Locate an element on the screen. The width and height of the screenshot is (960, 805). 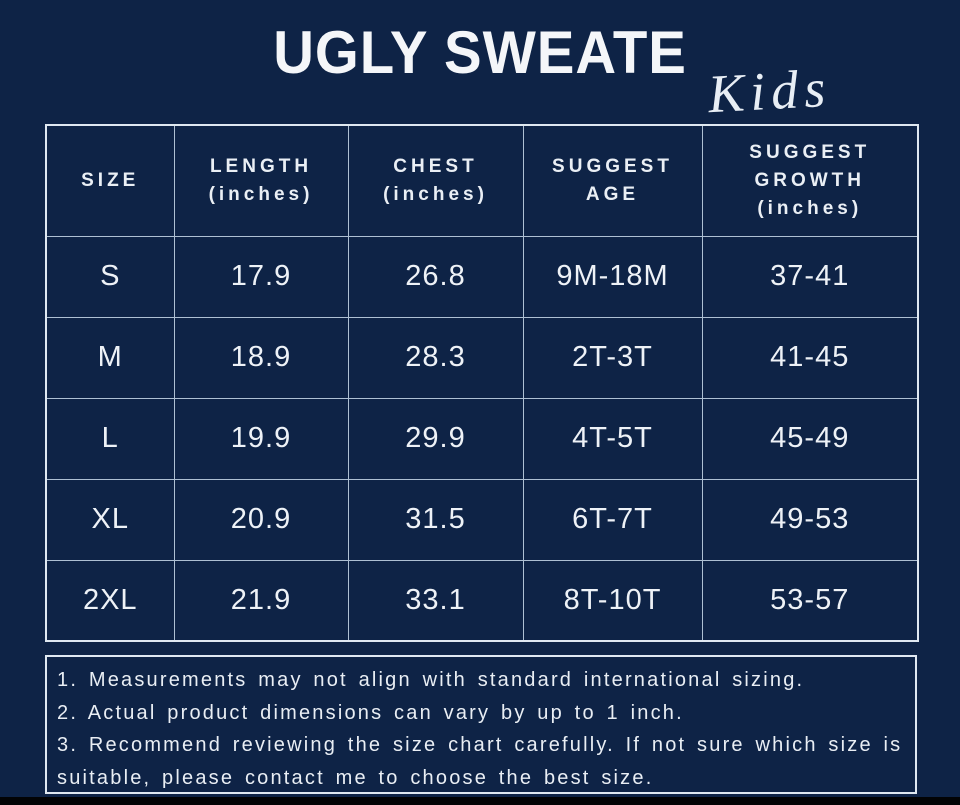
cell-age: 6T-7T is located at coordinates (612, 519).